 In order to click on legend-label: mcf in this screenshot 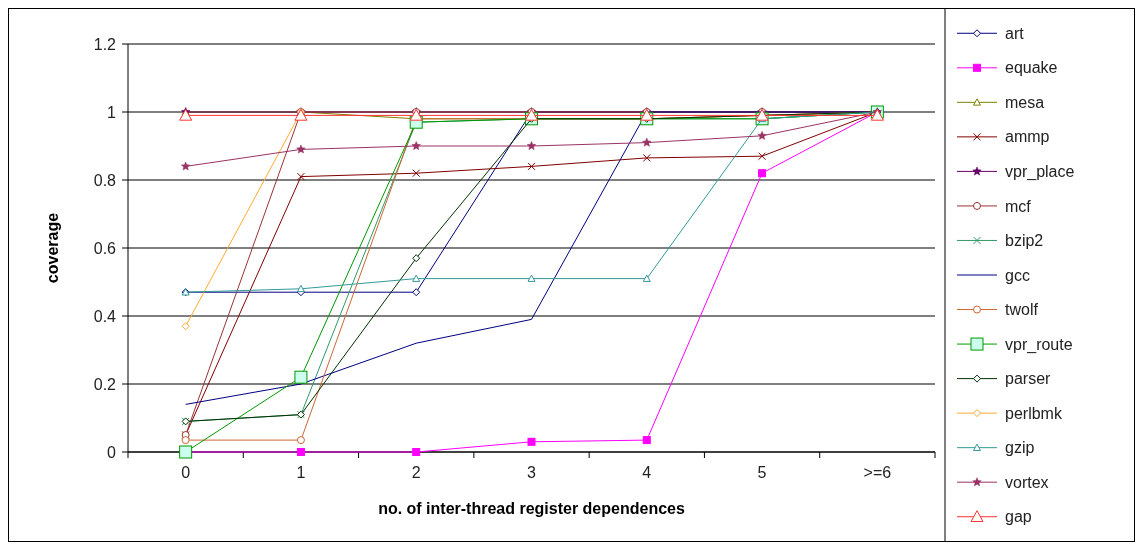, I will do `click(1018, 206)`.